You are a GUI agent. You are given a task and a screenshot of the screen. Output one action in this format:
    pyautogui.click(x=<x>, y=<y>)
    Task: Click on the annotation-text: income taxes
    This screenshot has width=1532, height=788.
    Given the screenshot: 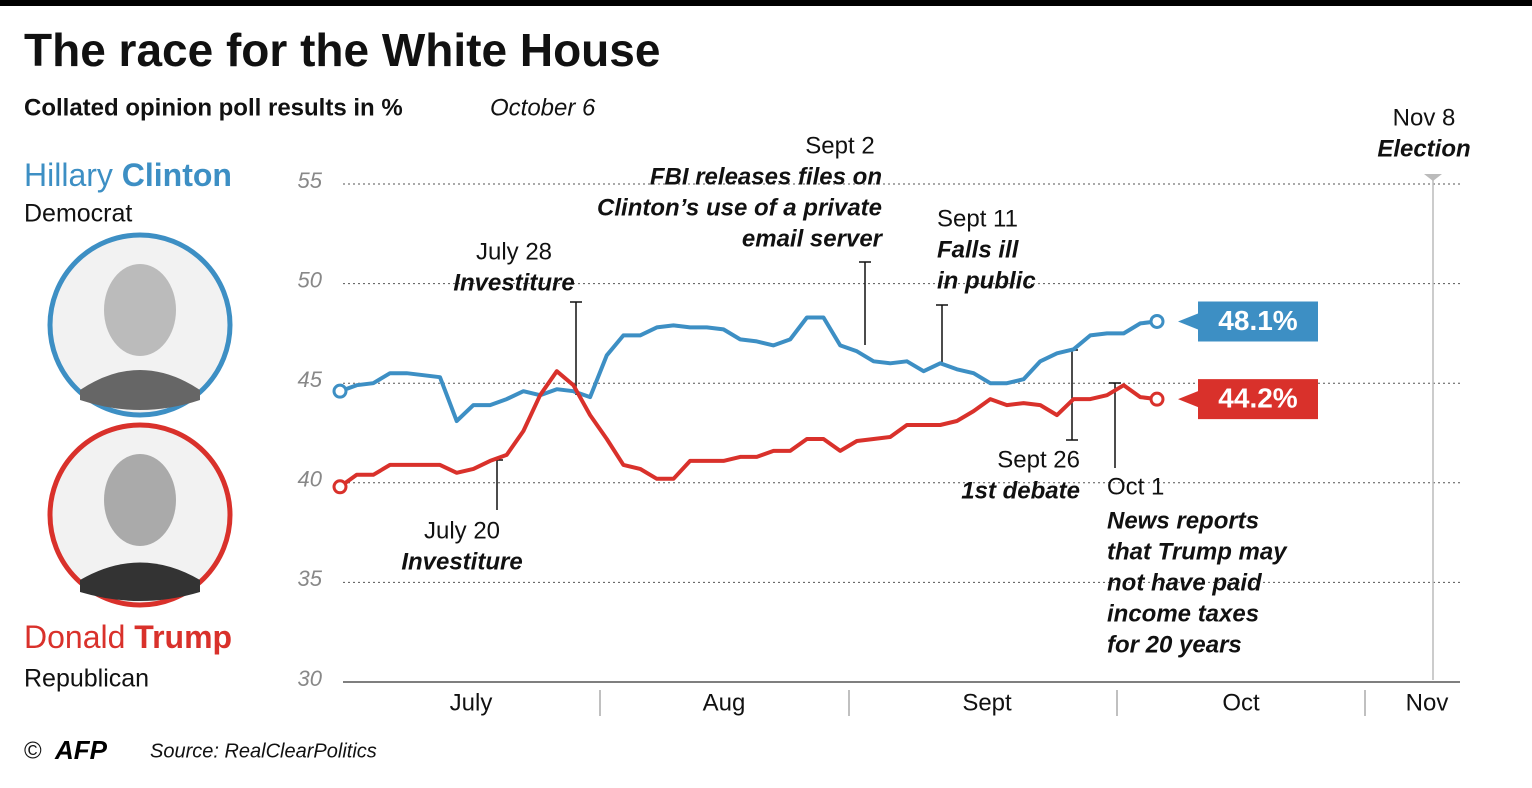 What is the action you would take?
    pyautogui.click(x=1183, y=613)
    